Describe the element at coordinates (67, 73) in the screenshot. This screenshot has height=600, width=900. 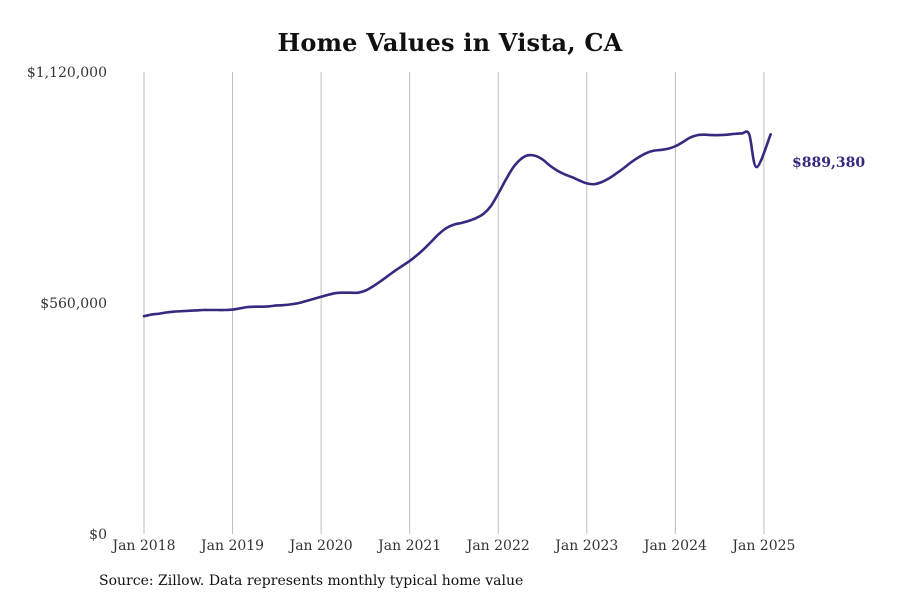
I see `y-tick-label: $1,120,000` at that location.